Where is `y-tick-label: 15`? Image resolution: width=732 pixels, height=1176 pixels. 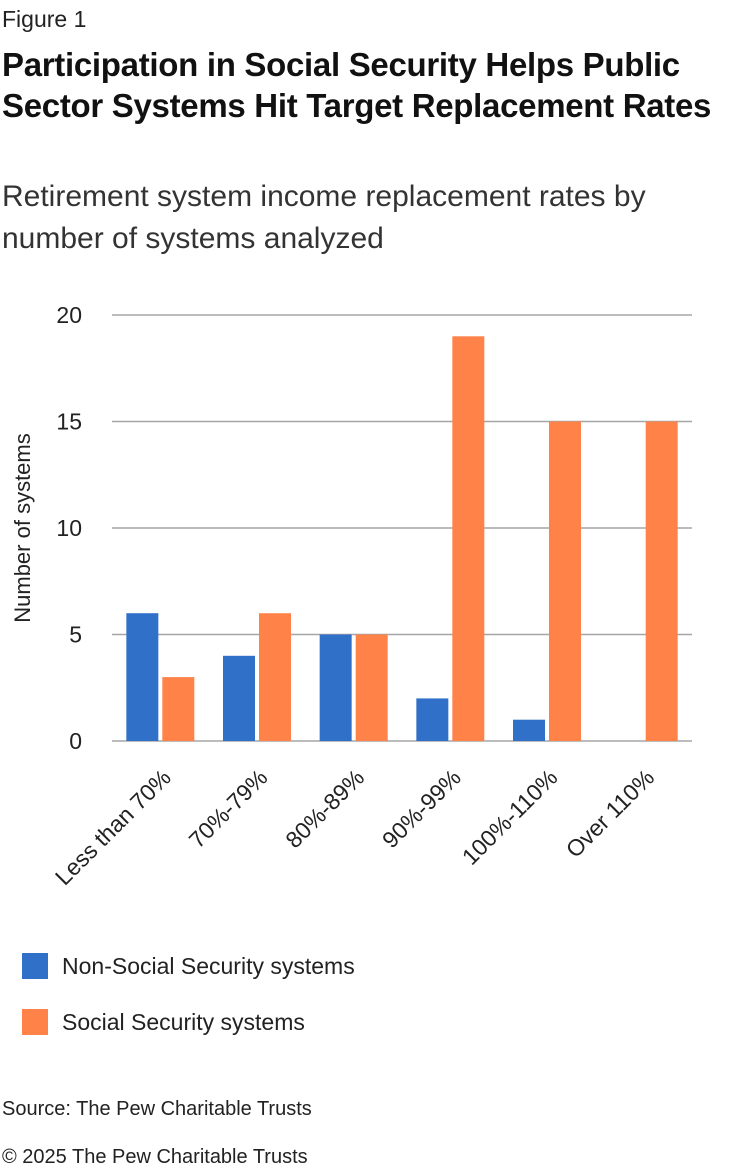 y-tick-label: 15 is located at coordinates (69, 422).